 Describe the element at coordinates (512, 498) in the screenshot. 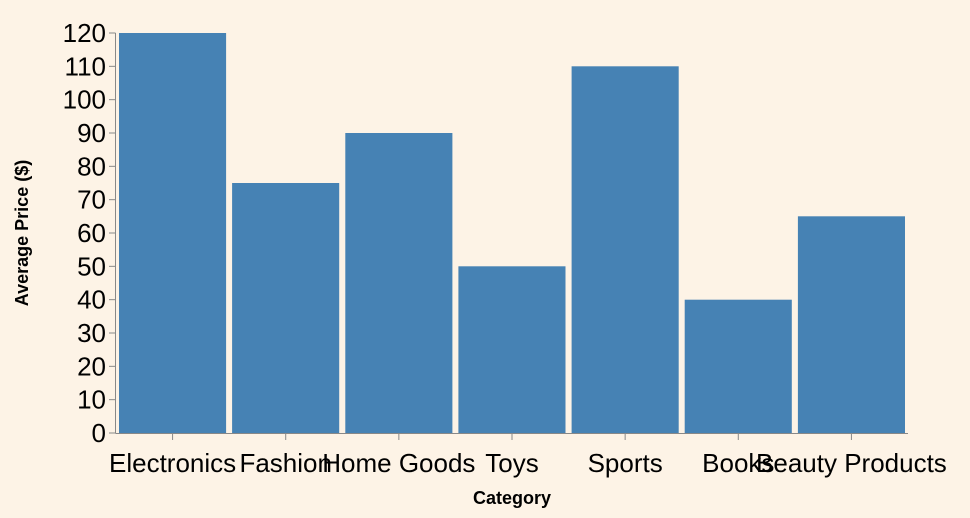

I see `x-axis-title: Category` at that location.